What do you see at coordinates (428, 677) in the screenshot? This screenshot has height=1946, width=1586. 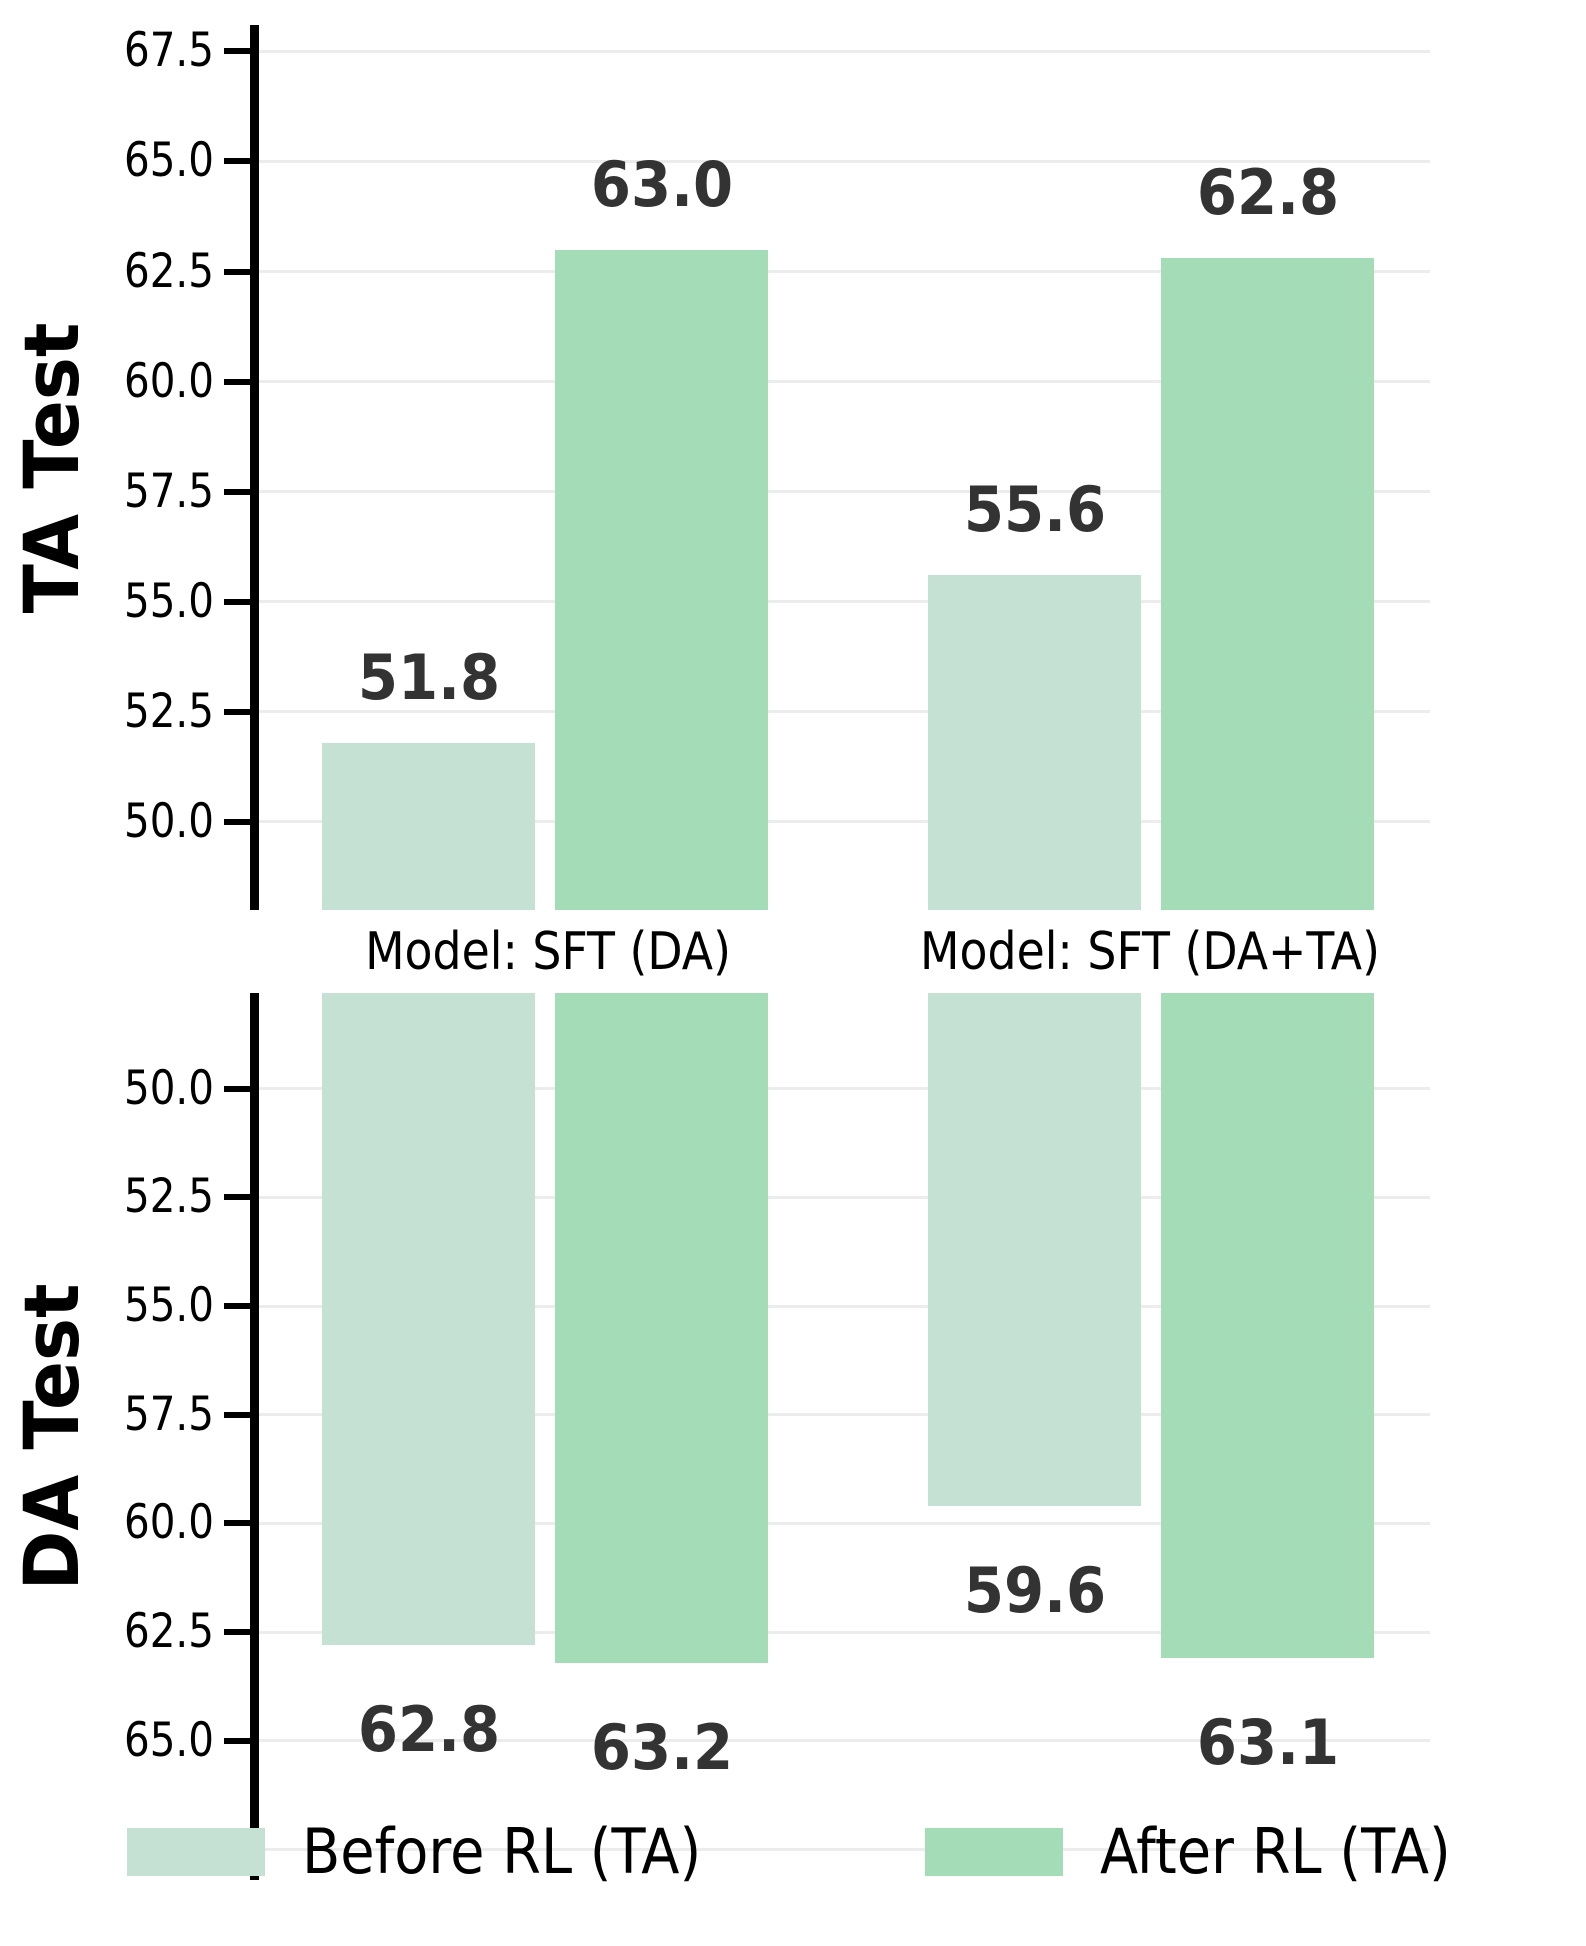 I see `bar-value-label: 51.8` at bounding box center [428, 677].